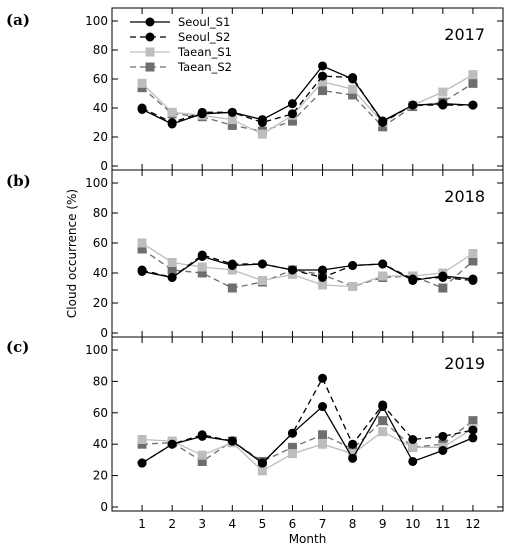 The width and height of the screenshot is (522, 554). Describe the element at coordinates (202, 524) in the screenshot. I see `x-tick-label: 3` at that location.